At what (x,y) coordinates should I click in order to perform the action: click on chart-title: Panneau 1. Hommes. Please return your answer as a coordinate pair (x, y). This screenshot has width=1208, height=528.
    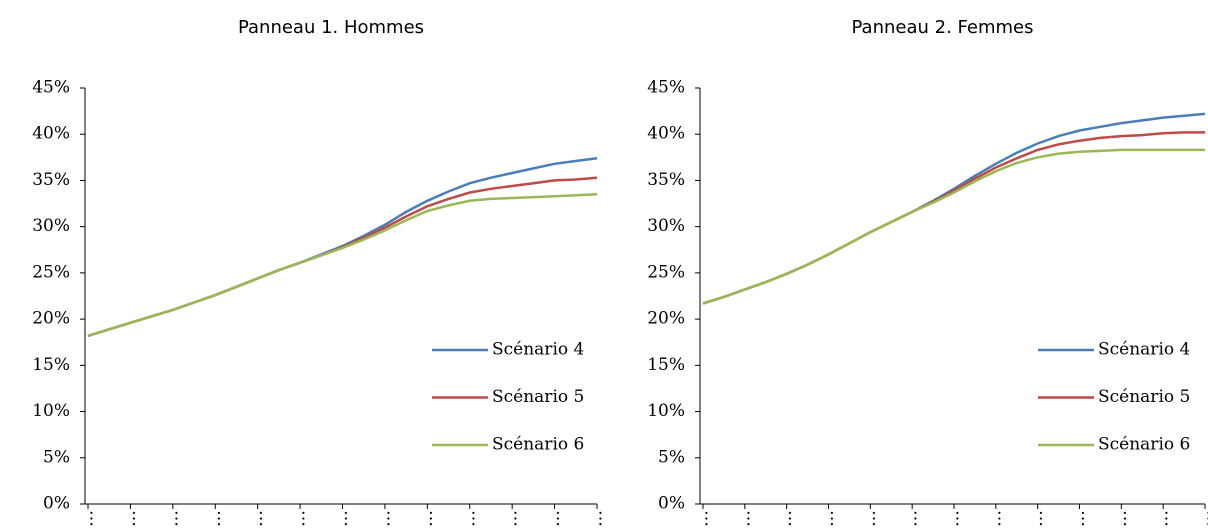
    Looking at the image, I should click on (331, 27).